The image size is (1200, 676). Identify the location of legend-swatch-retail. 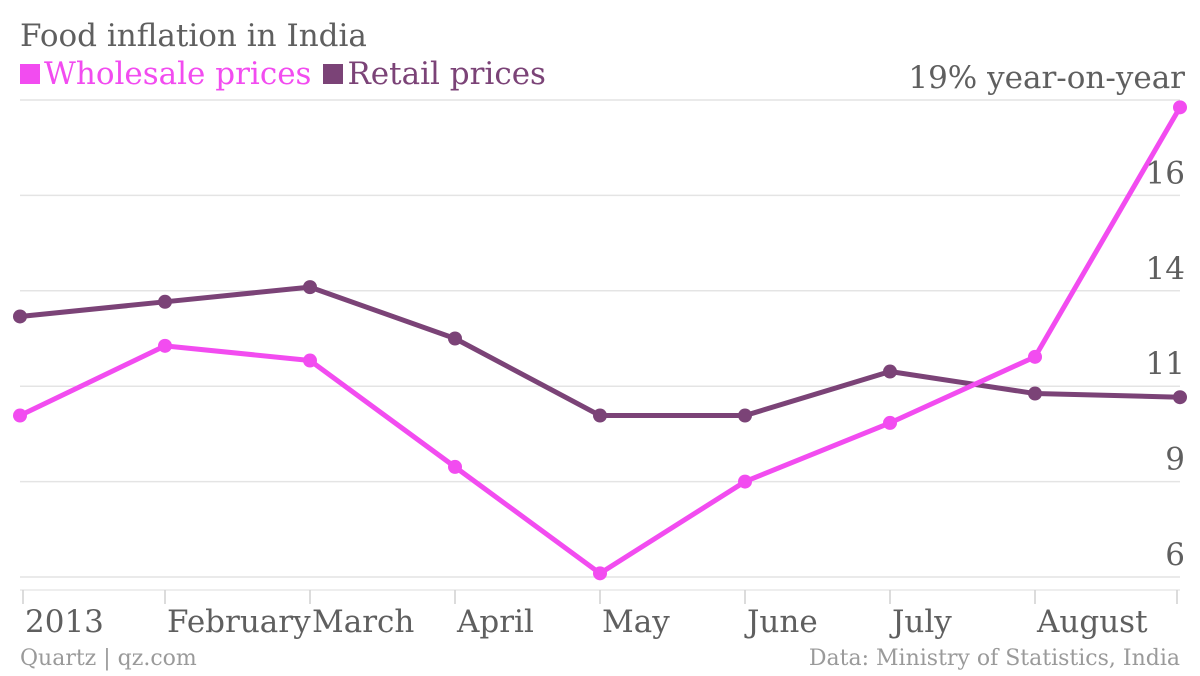
(333, 74).